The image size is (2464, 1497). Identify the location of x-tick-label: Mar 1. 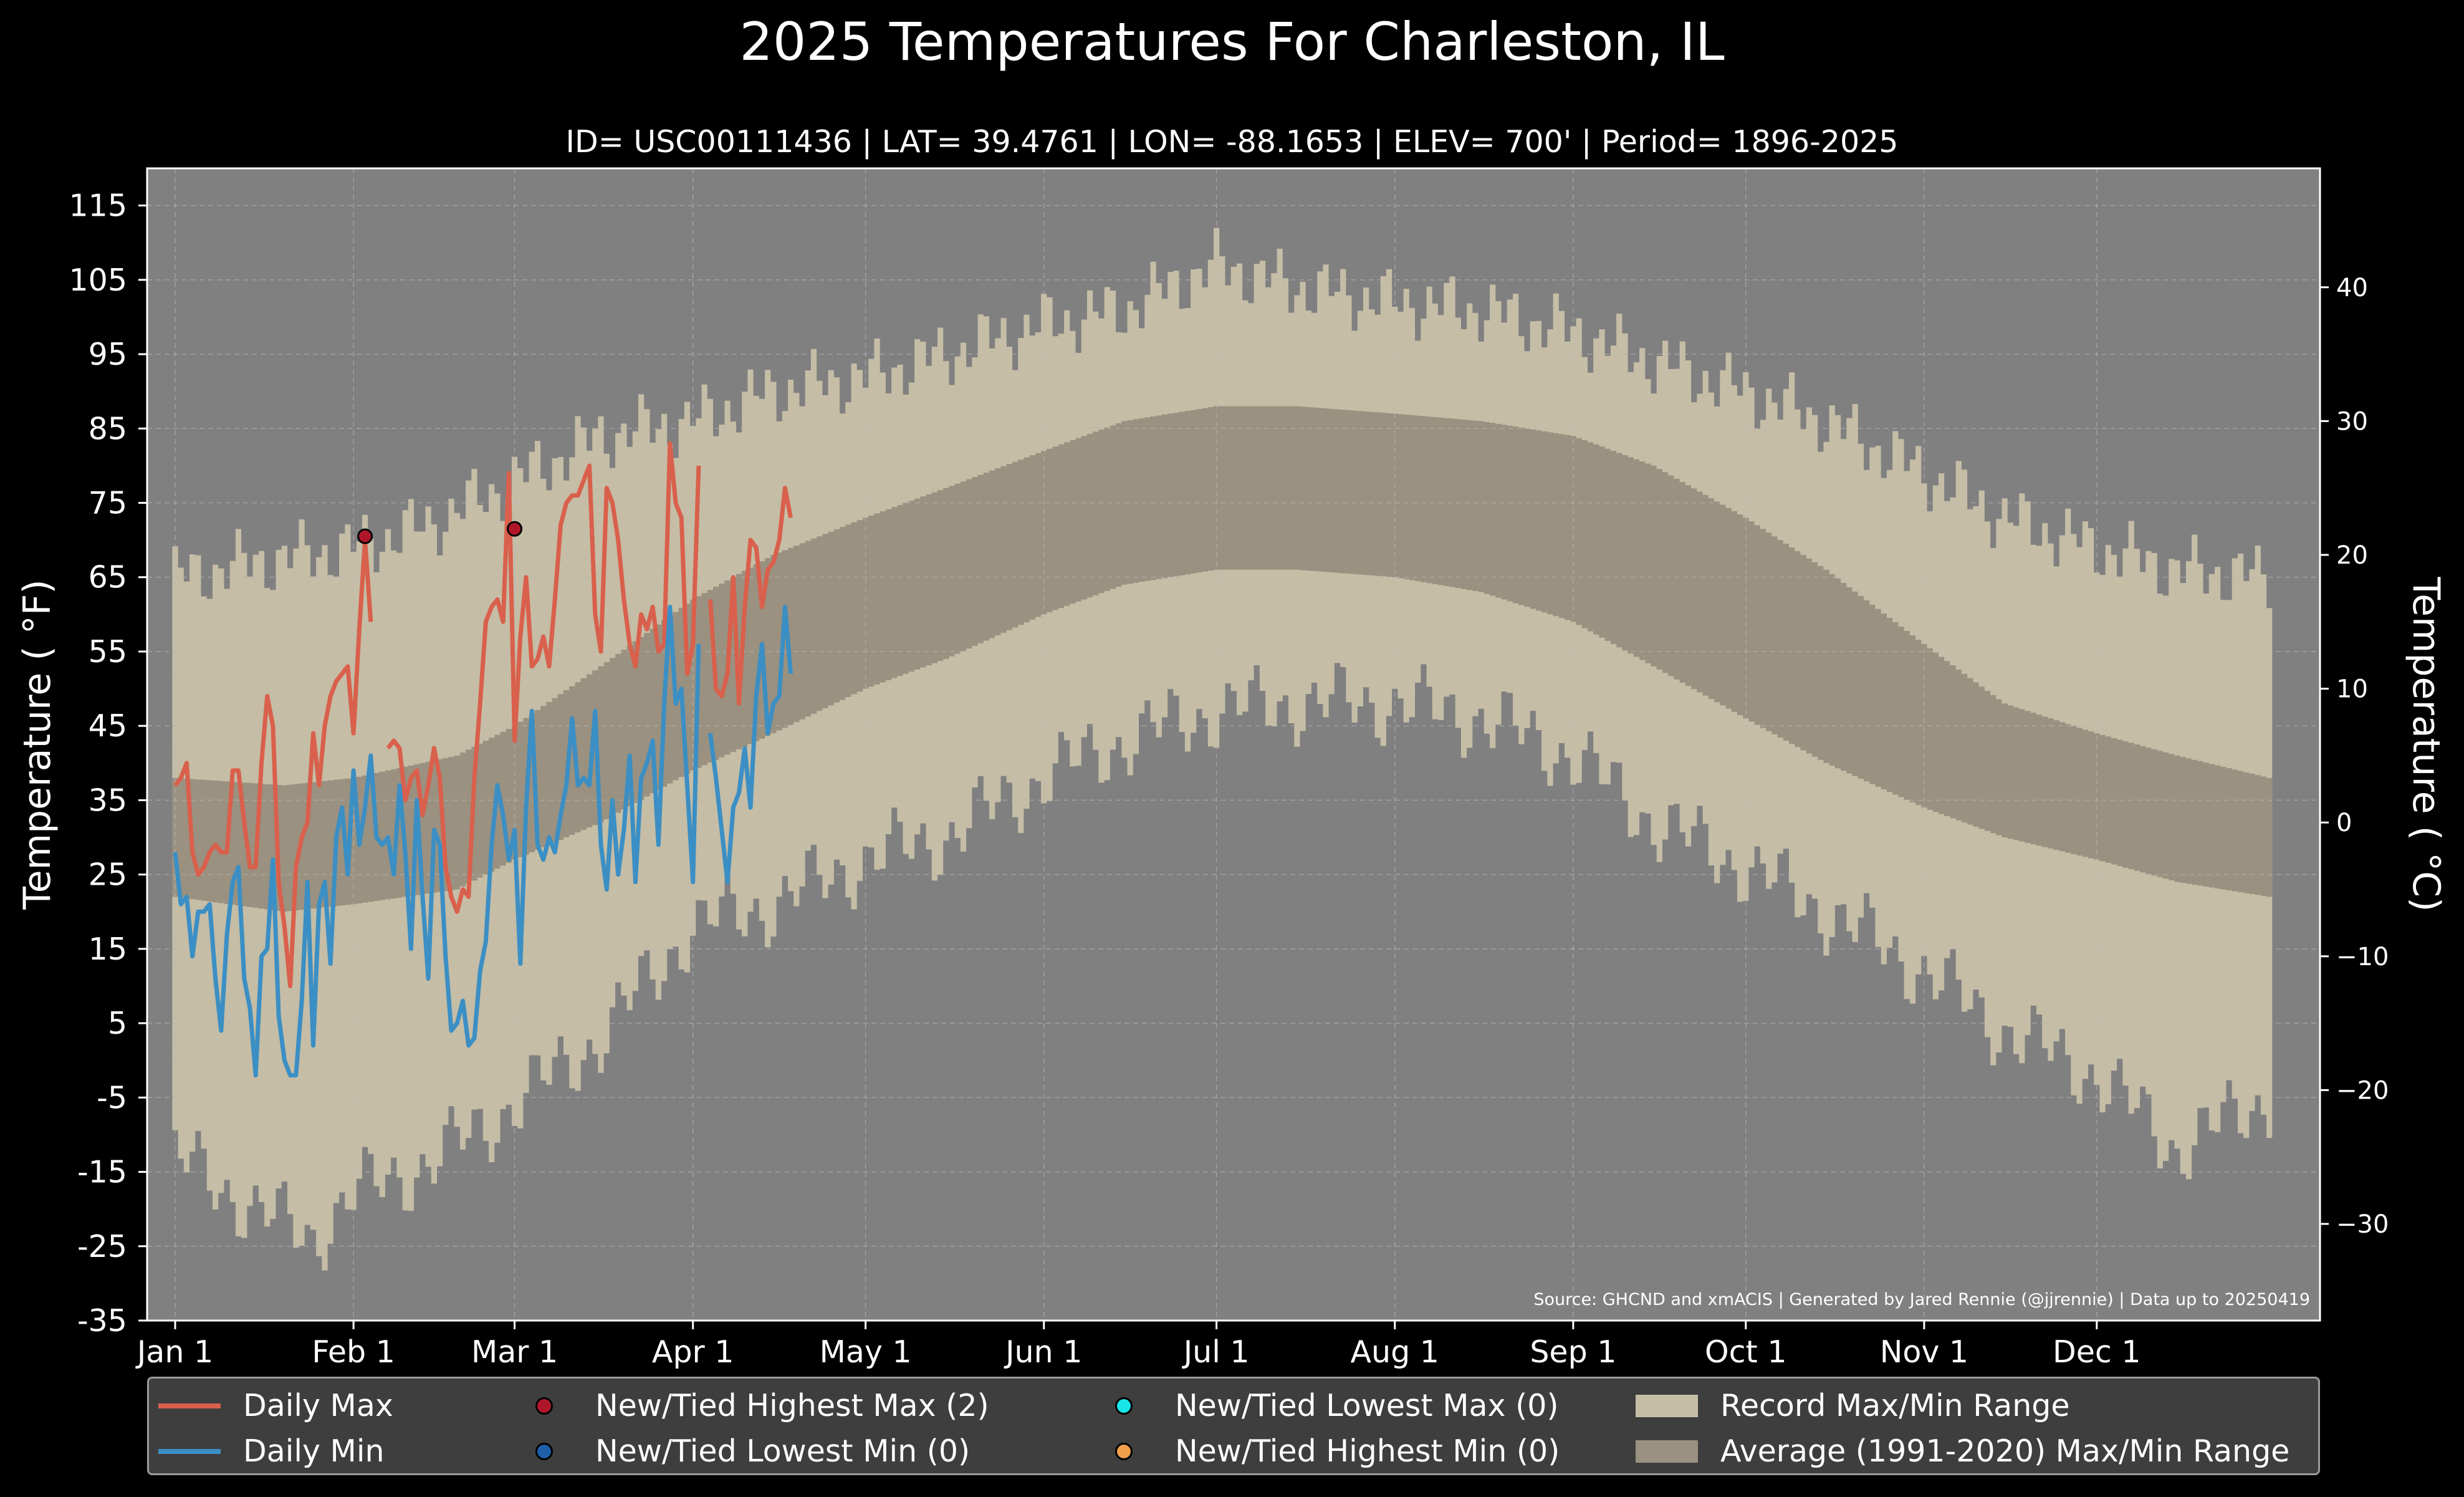
(514, 1352).